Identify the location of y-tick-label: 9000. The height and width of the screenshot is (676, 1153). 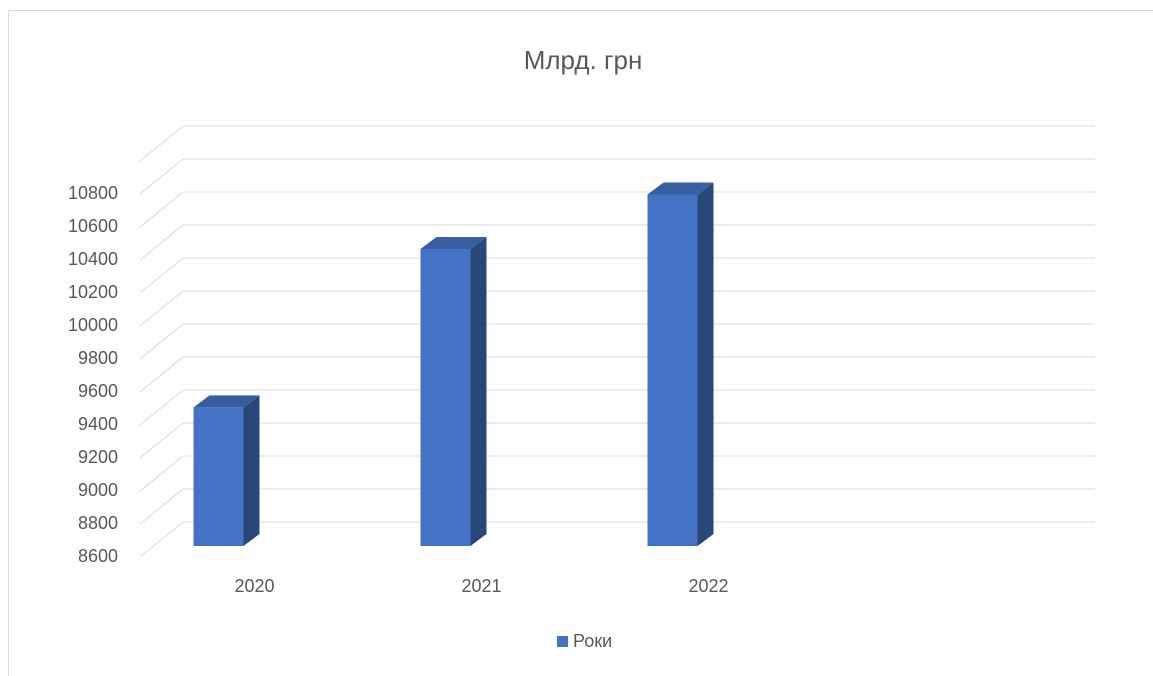
(98, 490).